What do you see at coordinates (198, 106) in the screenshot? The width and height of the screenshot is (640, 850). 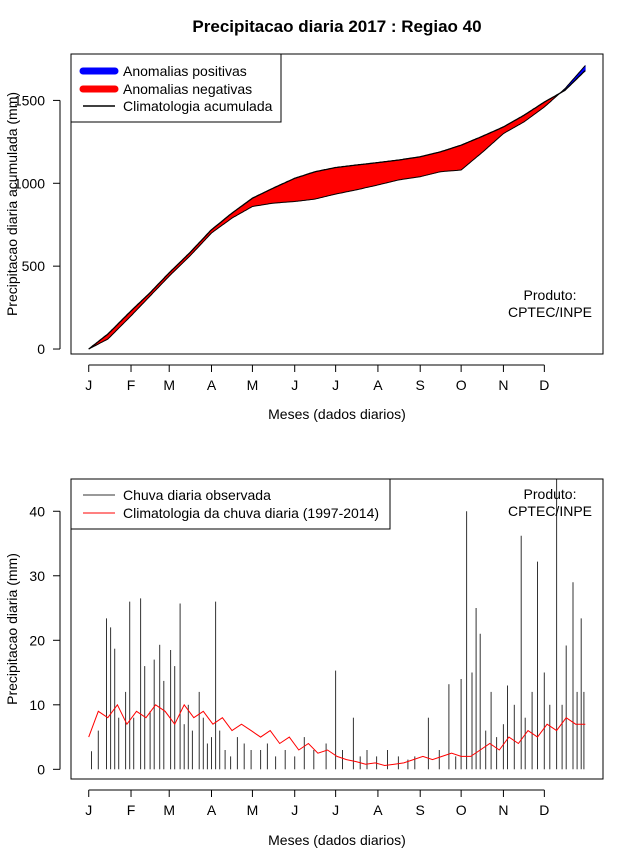 I see `legend-label-climatology: Climatologia acumulada` at bounding box center [198, 106].